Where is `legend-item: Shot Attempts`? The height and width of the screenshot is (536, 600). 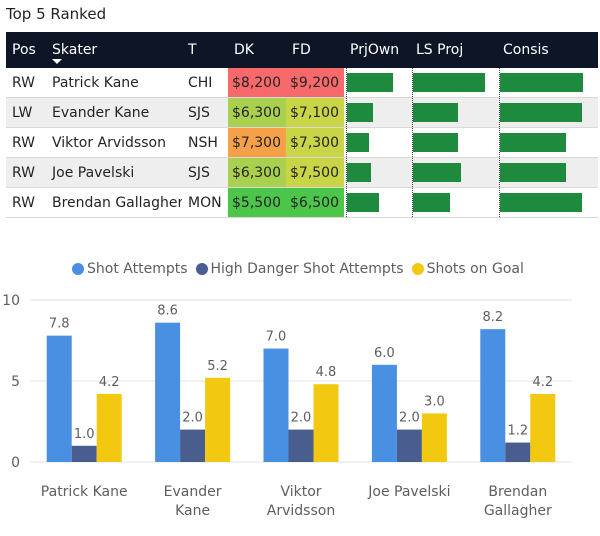 legend-item: Shot Attempts is located at coordinates (130, 269).